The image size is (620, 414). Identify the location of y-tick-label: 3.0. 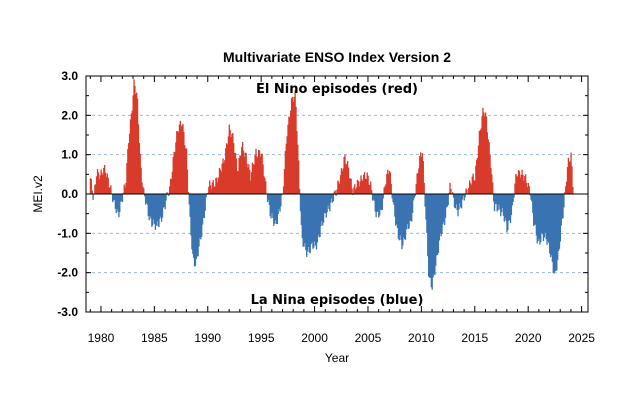
(69, 76).